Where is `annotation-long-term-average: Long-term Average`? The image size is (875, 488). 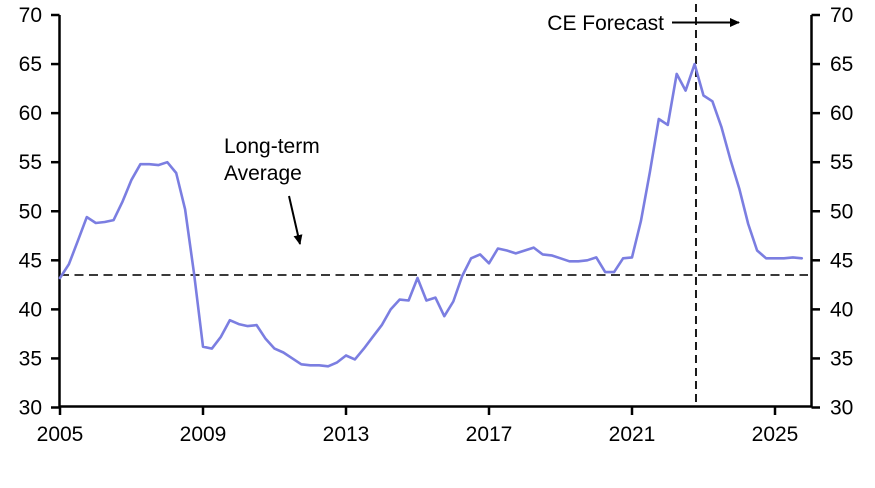
annotation-long-term-average: Long-term Average is located at coordinates (272, 160).